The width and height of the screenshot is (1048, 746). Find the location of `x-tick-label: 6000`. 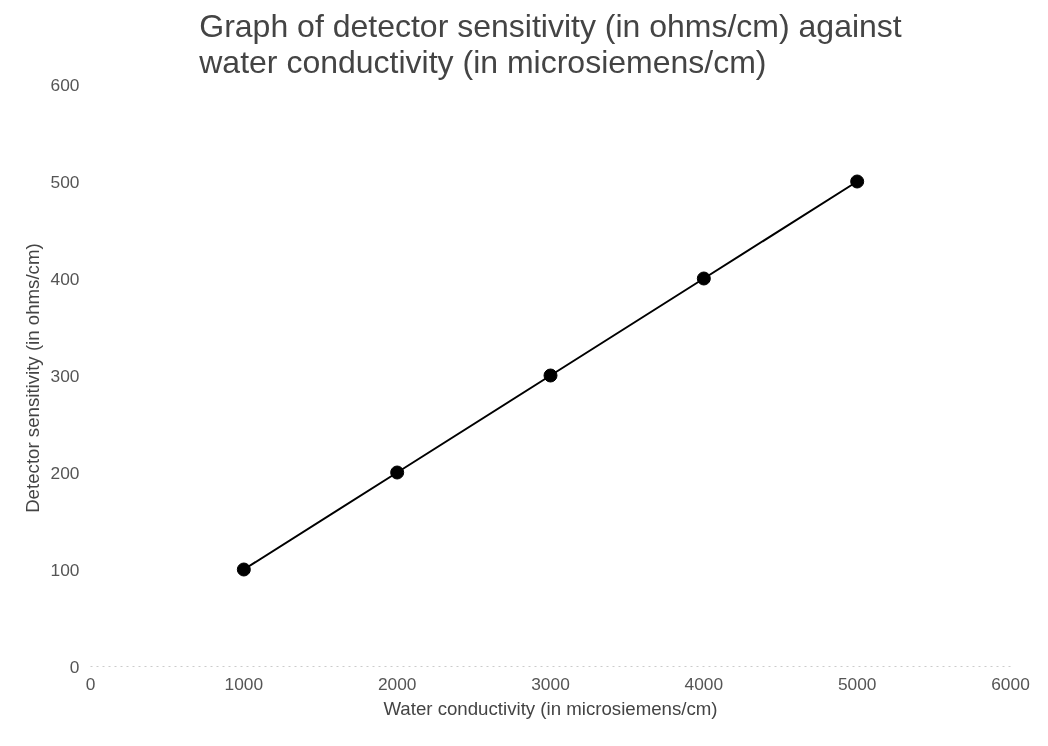

x-tick-label: 6000 is located at coordinates (1010, 683).